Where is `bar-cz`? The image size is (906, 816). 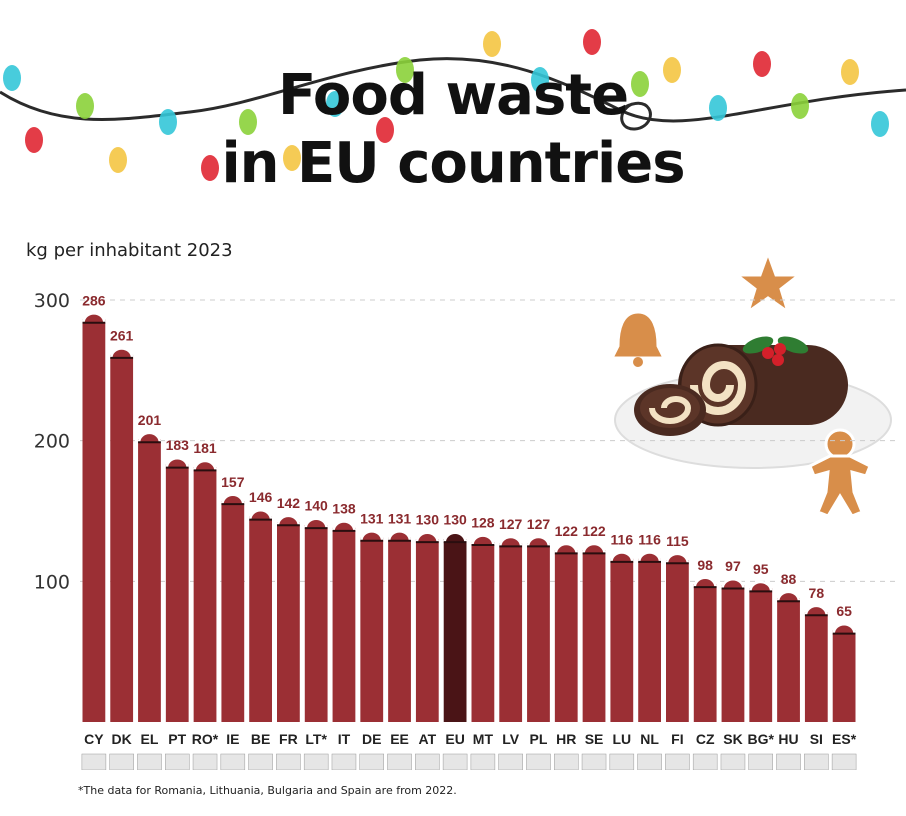 bar-cz is located at coordinates (705, 653).